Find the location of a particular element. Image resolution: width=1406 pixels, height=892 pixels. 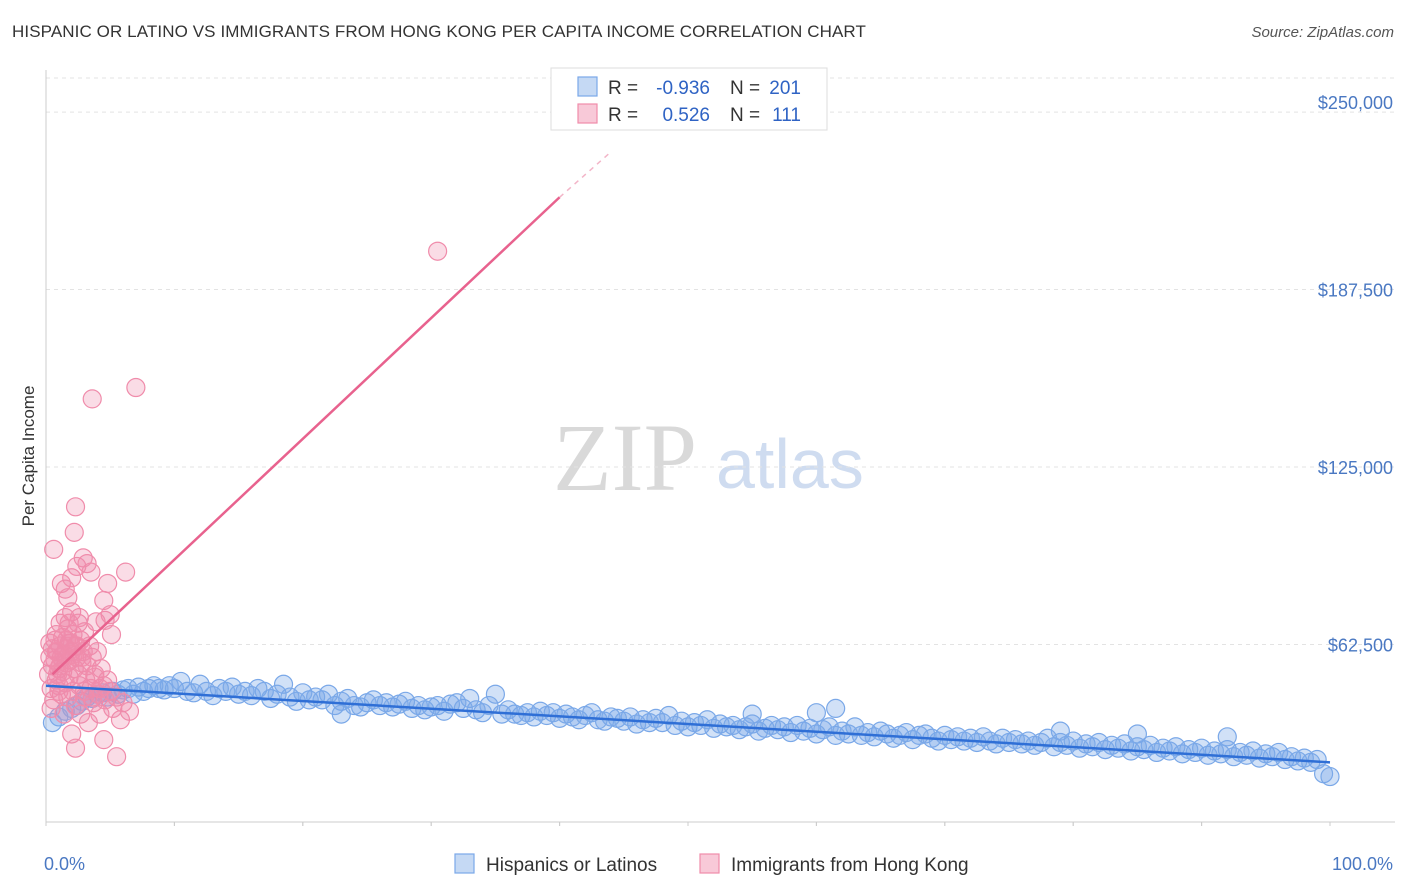

legend-r-label-2: R = is located at coordinates (623, 115).